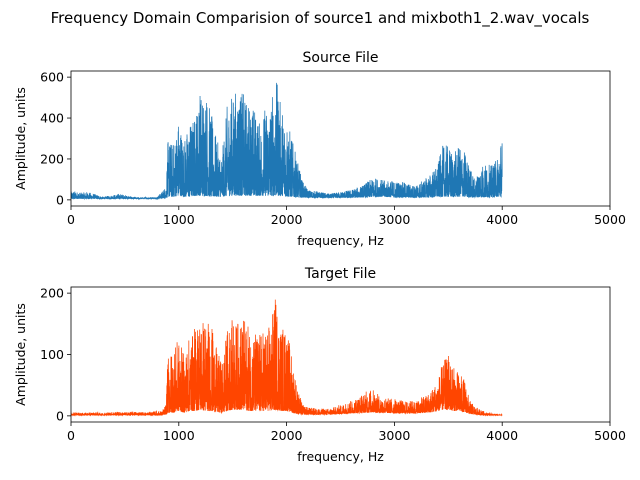  What do you see at coordinates (179, 219) in the screenshot?
I see `source-file-xtick-label-1000: 1000` at bounding box center [179, 219].